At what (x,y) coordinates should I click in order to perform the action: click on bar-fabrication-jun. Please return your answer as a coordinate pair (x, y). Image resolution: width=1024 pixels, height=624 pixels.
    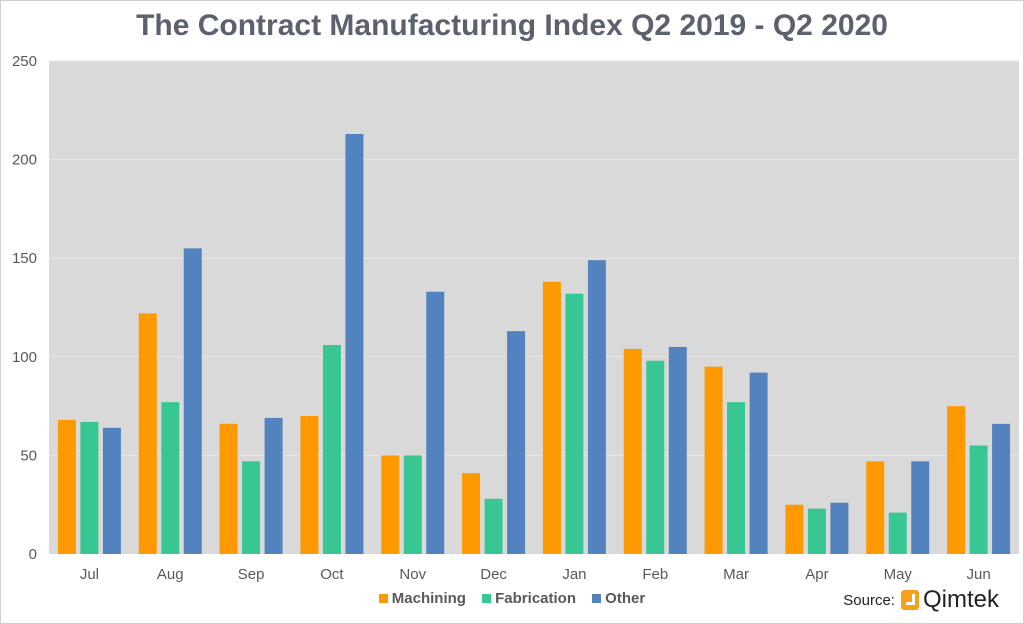
    Looking at the image, I should click on (978, 499).